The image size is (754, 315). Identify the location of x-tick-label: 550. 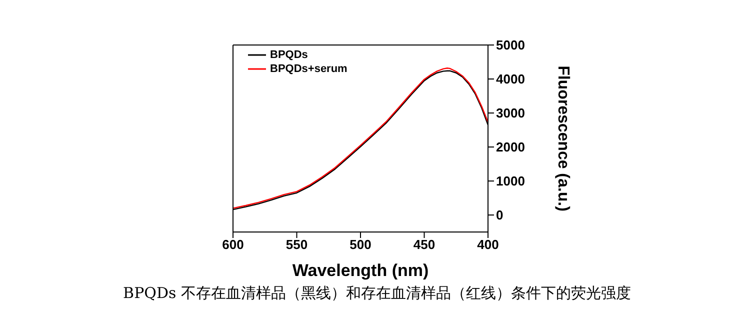
(297, 244).